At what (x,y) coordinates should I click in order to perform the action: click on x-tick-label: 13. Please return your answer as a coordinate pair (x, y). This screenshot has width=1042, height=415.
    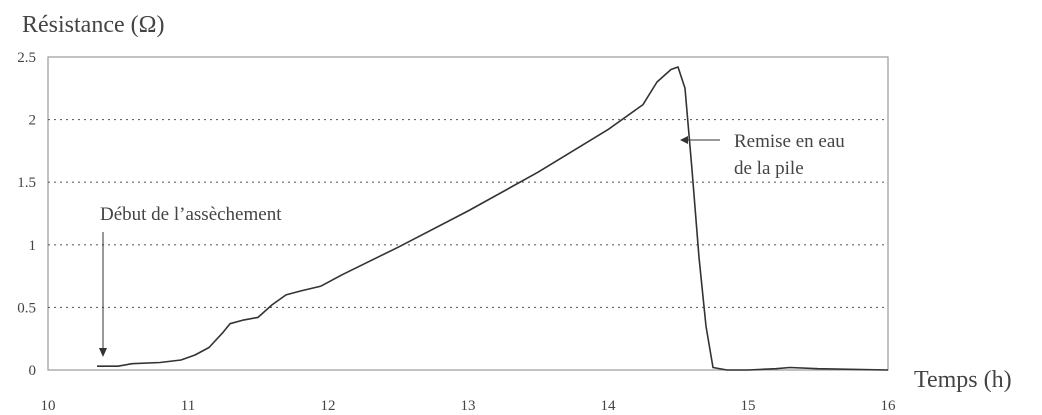
    Looking at the image, I should click on (468, 406).